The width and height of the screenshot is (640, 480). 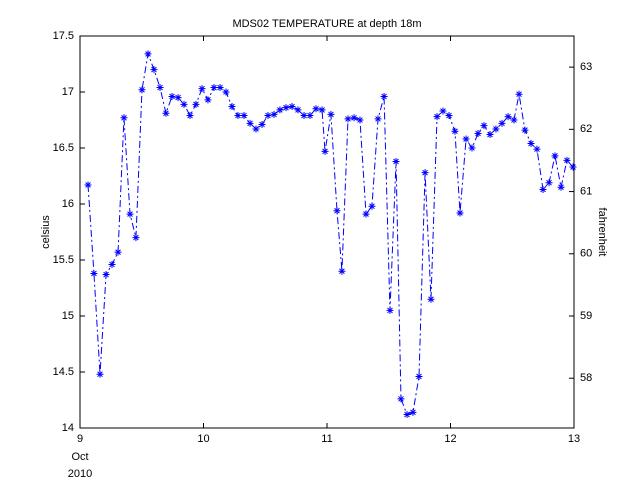 What do you see at coordinates (450, 439) in the screenshot?
I see `x-tick-label: 12` at bounding box center [450, 439].